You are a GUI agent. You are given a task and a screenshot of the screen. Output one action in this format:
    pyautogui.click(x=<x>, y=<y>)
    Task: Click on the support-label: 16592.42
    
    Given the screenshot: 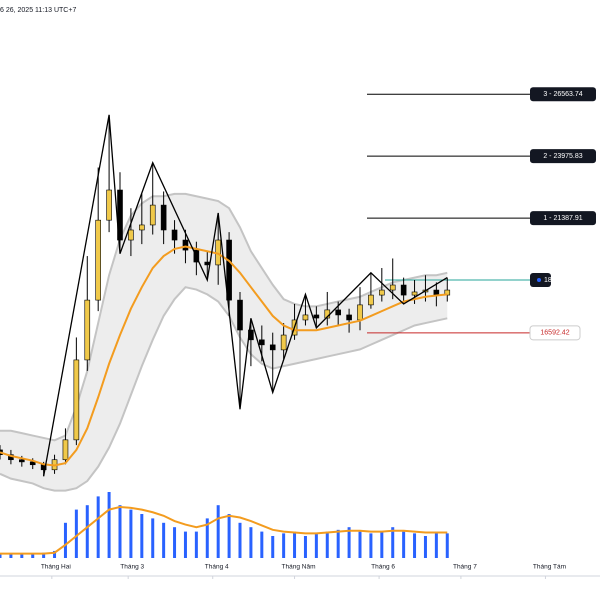 What is the action you would take?
    pyautogui.click(x=554, y=333)
    